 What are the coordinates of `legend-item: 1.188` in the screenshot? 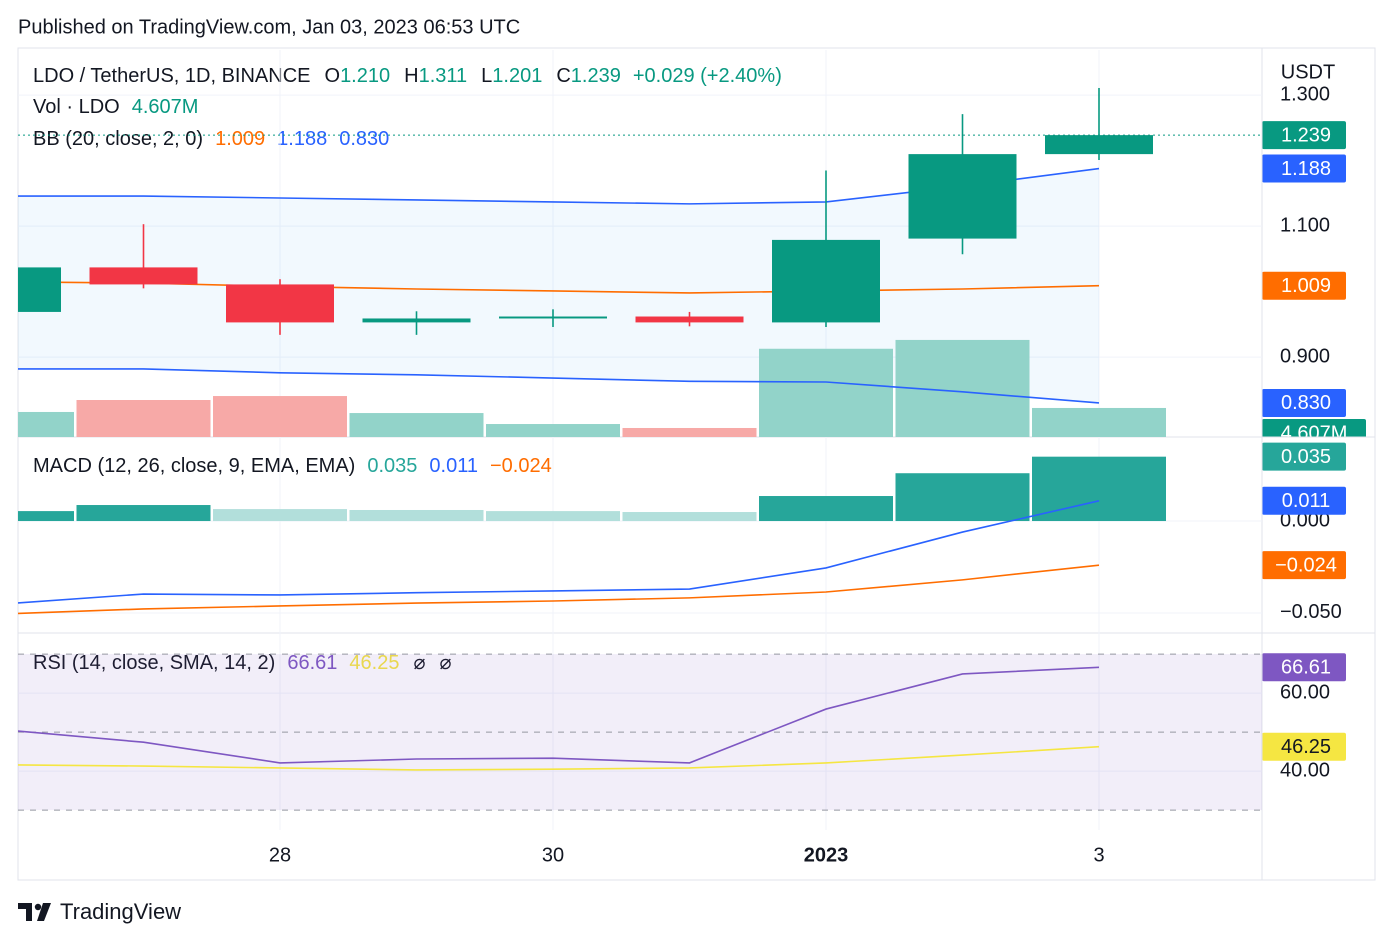 It's located at (302, 139).